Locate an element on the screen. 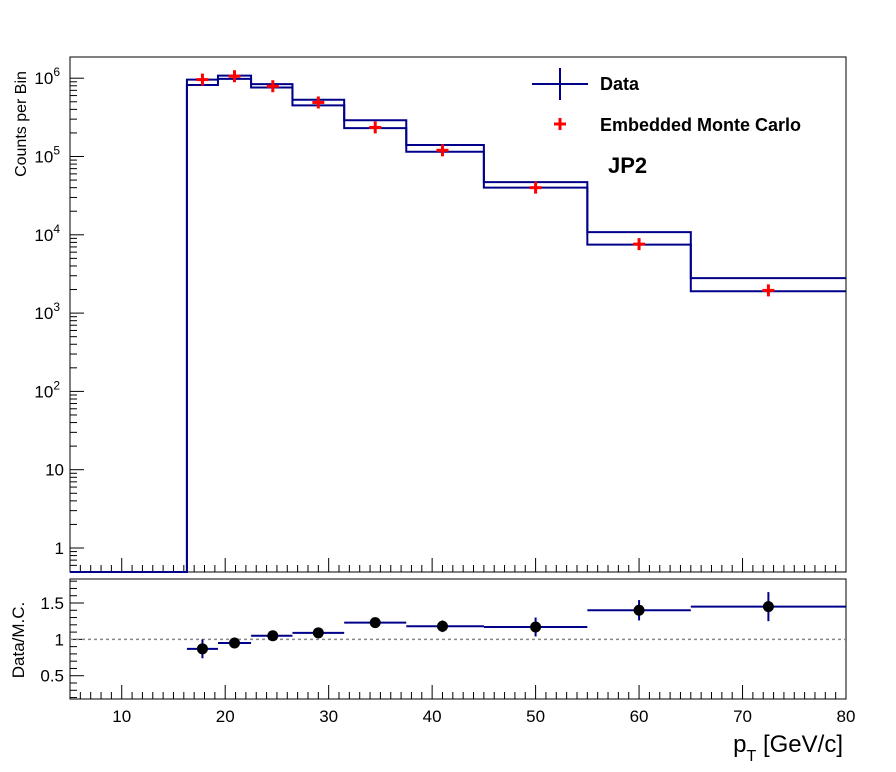 Image resolution: width=896 pixels, height=772 pixels. x-tick-label: 40 is located at coordinates (432, 716).